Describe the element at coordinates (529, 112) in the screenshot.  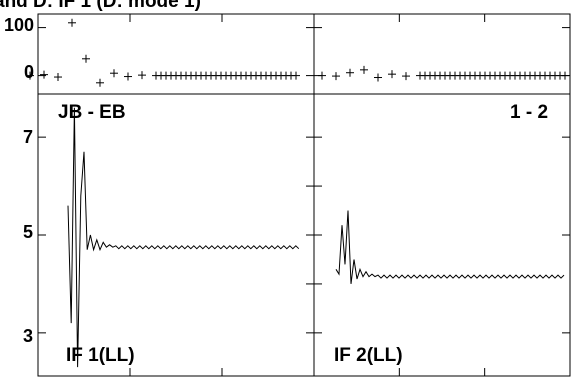
I see `baseline-label-right: 1 - 2` at that location.